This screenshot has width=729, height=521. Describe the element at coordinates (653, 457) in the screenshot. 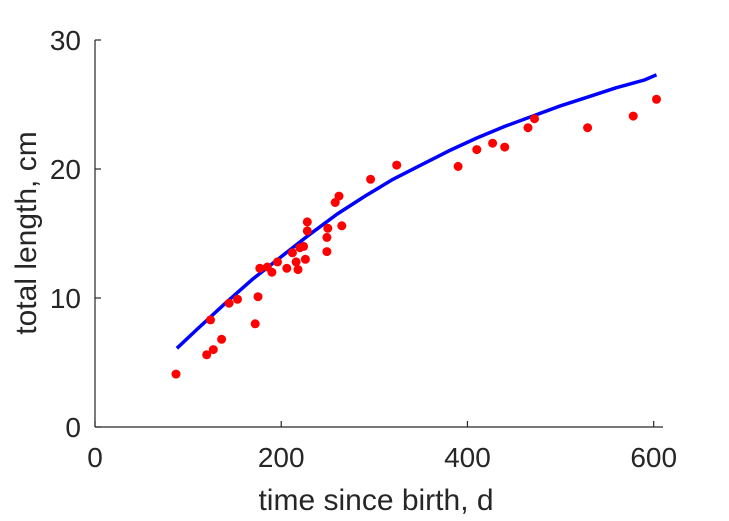

I see `x-tick-label: 600` at that location.